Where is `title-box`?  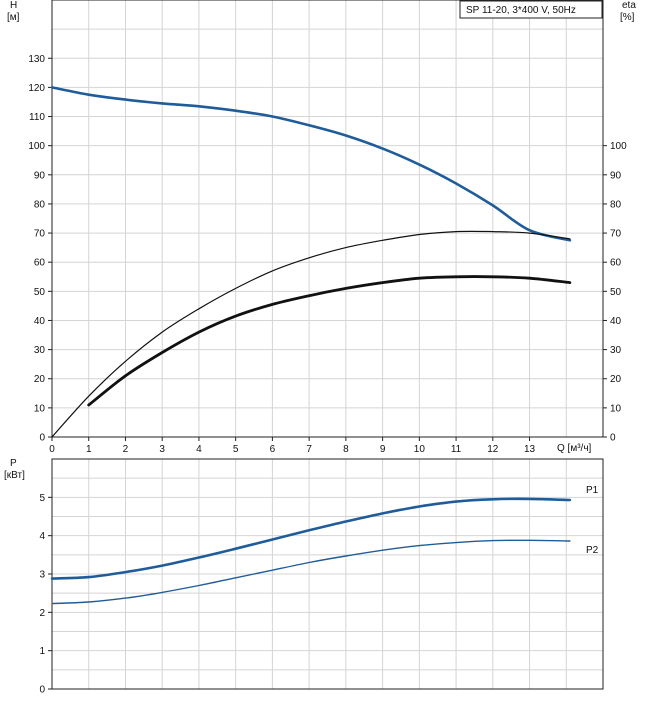
title-box is located at coordinates (531, 9).